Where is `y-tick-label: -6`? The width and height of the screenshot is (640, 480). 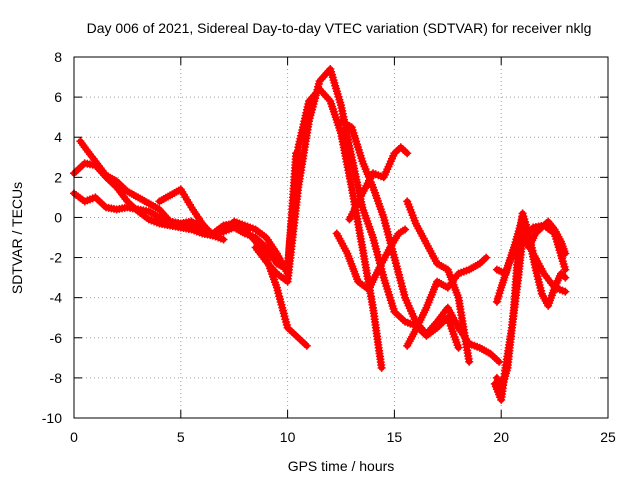 y-tick-label: -6 is located at coordinates (56, 338).